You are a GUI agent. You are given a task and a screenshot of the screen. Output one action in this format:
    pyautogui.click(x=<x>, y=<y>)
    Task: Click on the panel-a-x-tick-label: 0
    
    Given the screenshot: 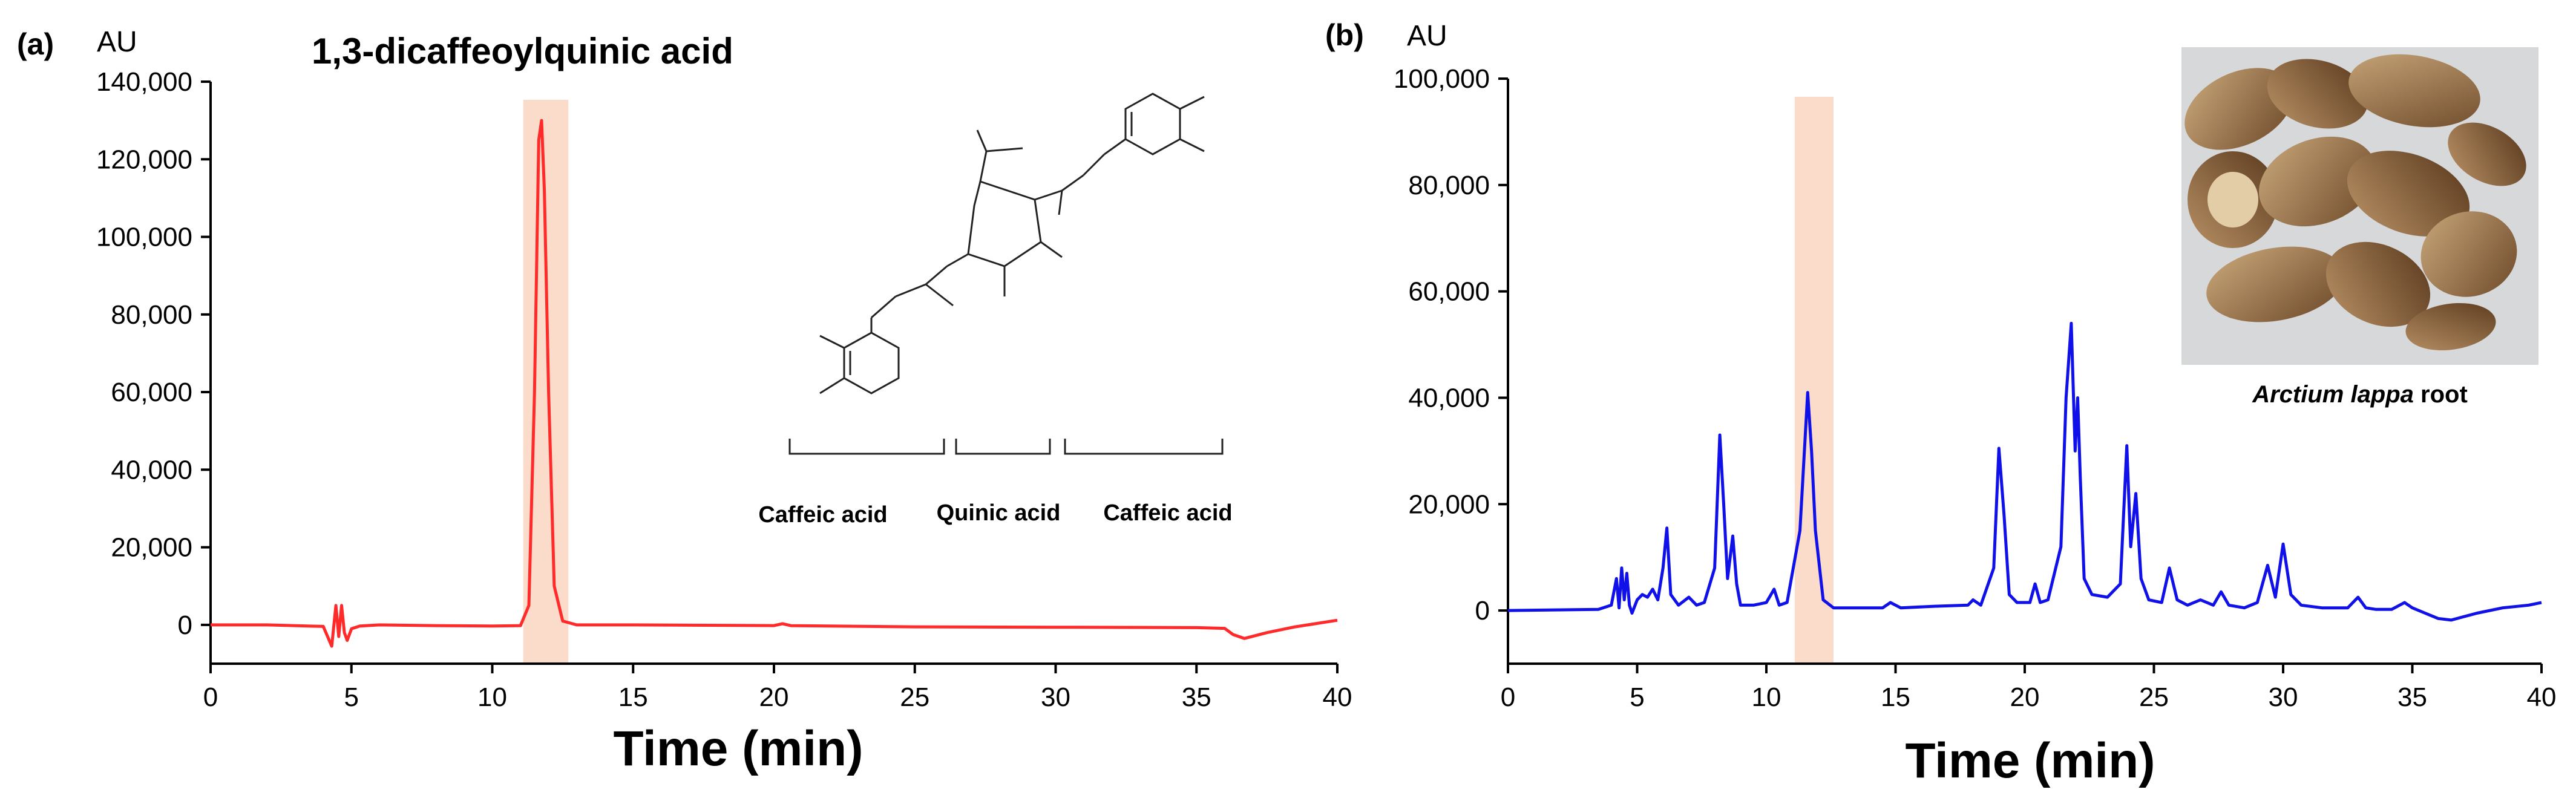 What is the action you would take?
    pyautogui.click(x=210, y=697)
    